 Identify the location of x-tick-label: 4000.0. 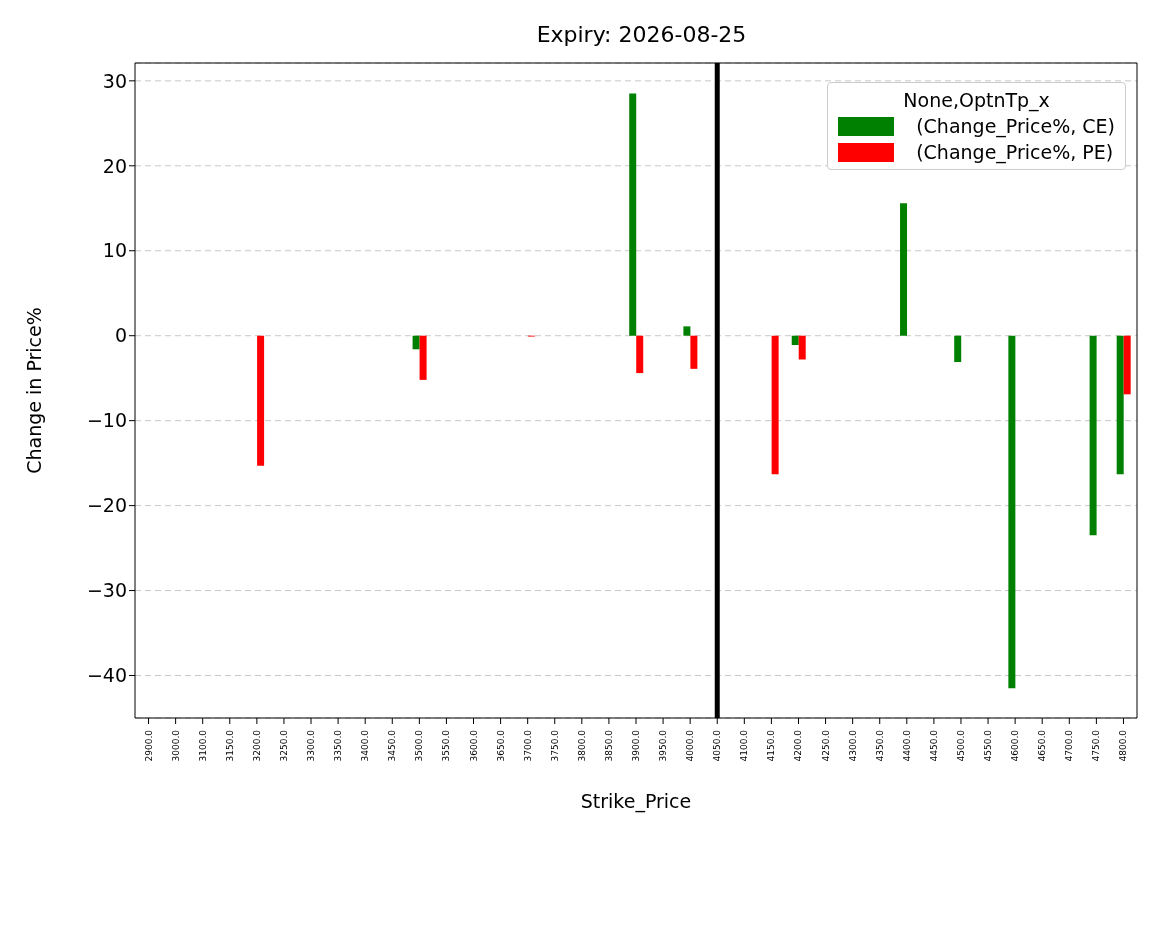
(690, 745).